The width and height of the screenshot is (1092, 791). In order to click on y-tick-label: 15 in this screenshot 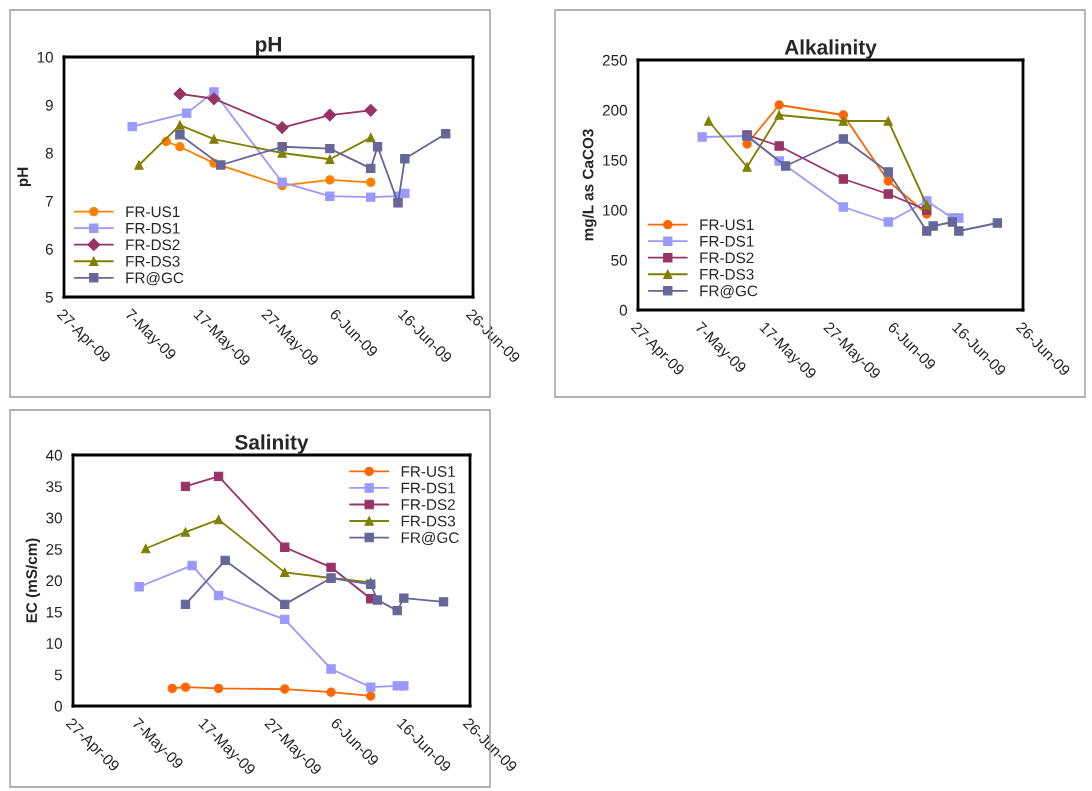, I will do `click(54, 612)`.